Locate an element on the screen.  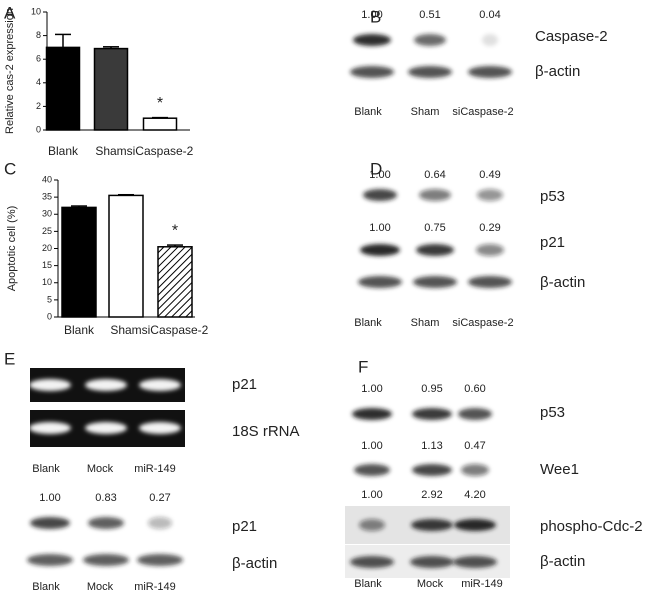
panel-letter: A is located at coordinates (10, 12).